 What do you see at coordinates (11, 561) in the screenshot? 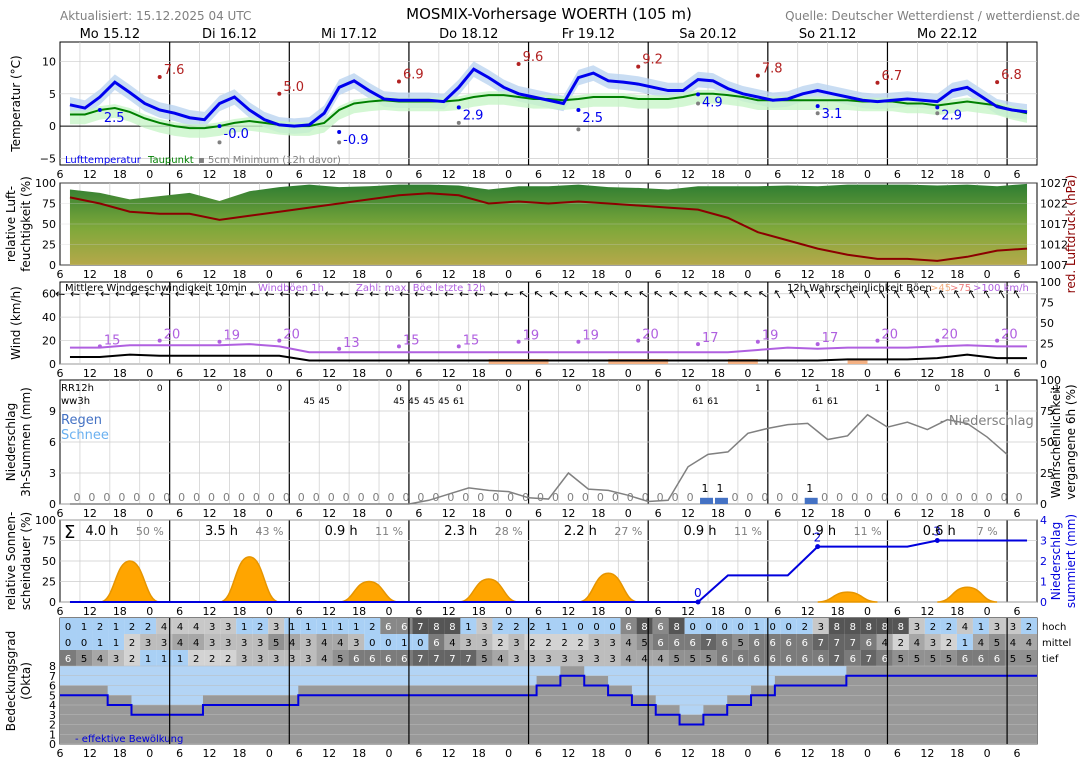
I see `sun-ylabel-1: relative Sonnen-` at bounding box center [11, 561].